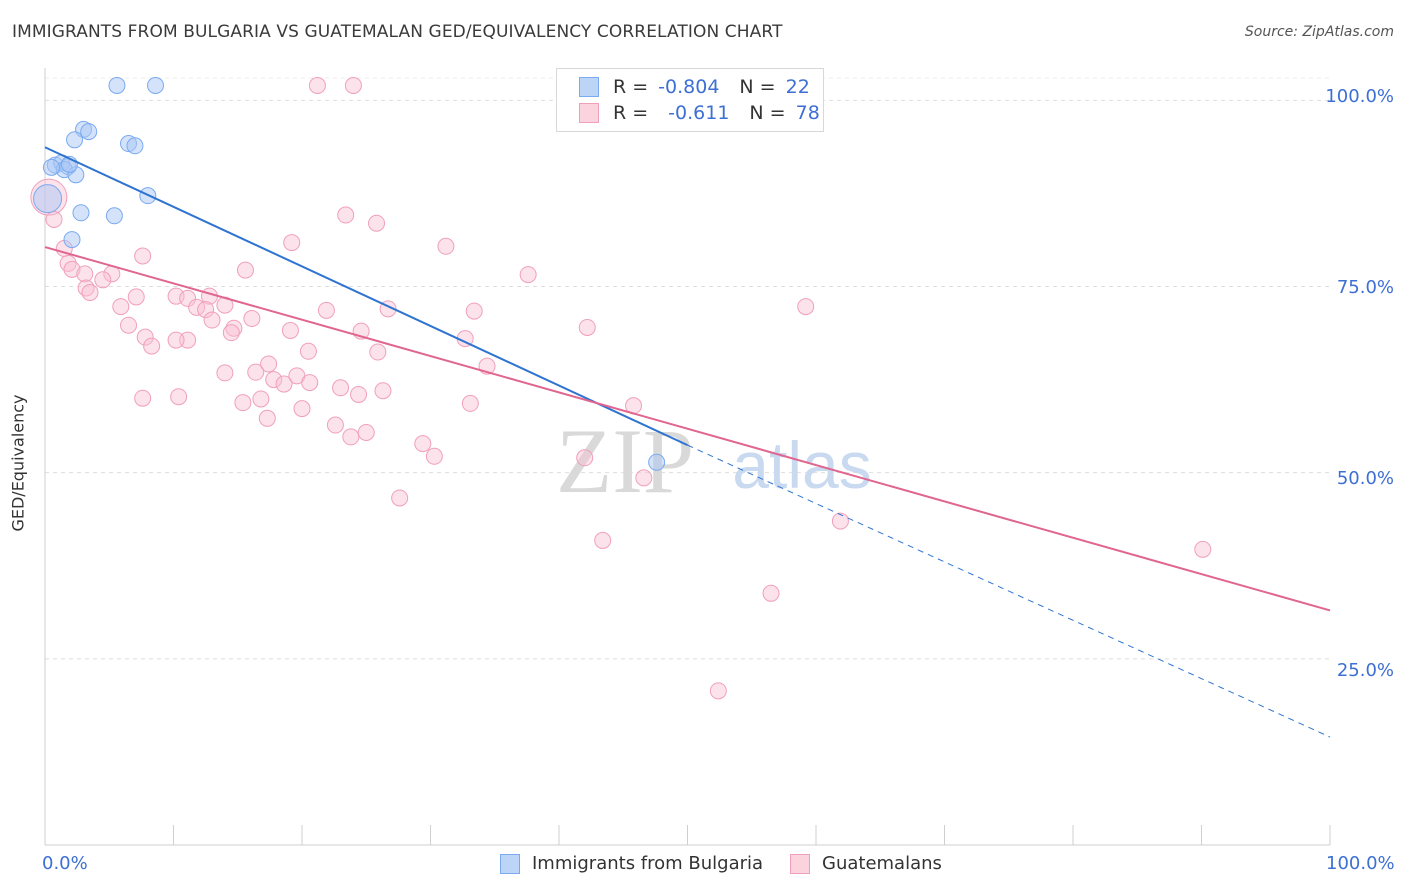 The width and height of the screenshot is (1406, 892). I want to click on y-tick-label: 50.0%, so click(1365, 478).